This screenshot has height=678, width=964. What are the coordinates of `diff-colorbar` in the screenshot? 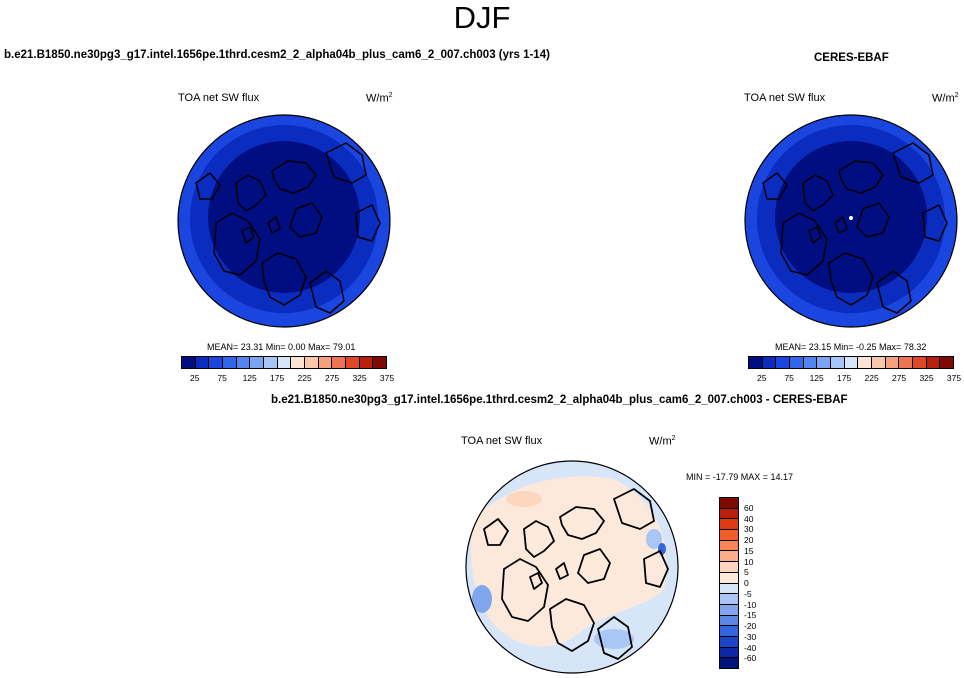 It's located at (729, 583).